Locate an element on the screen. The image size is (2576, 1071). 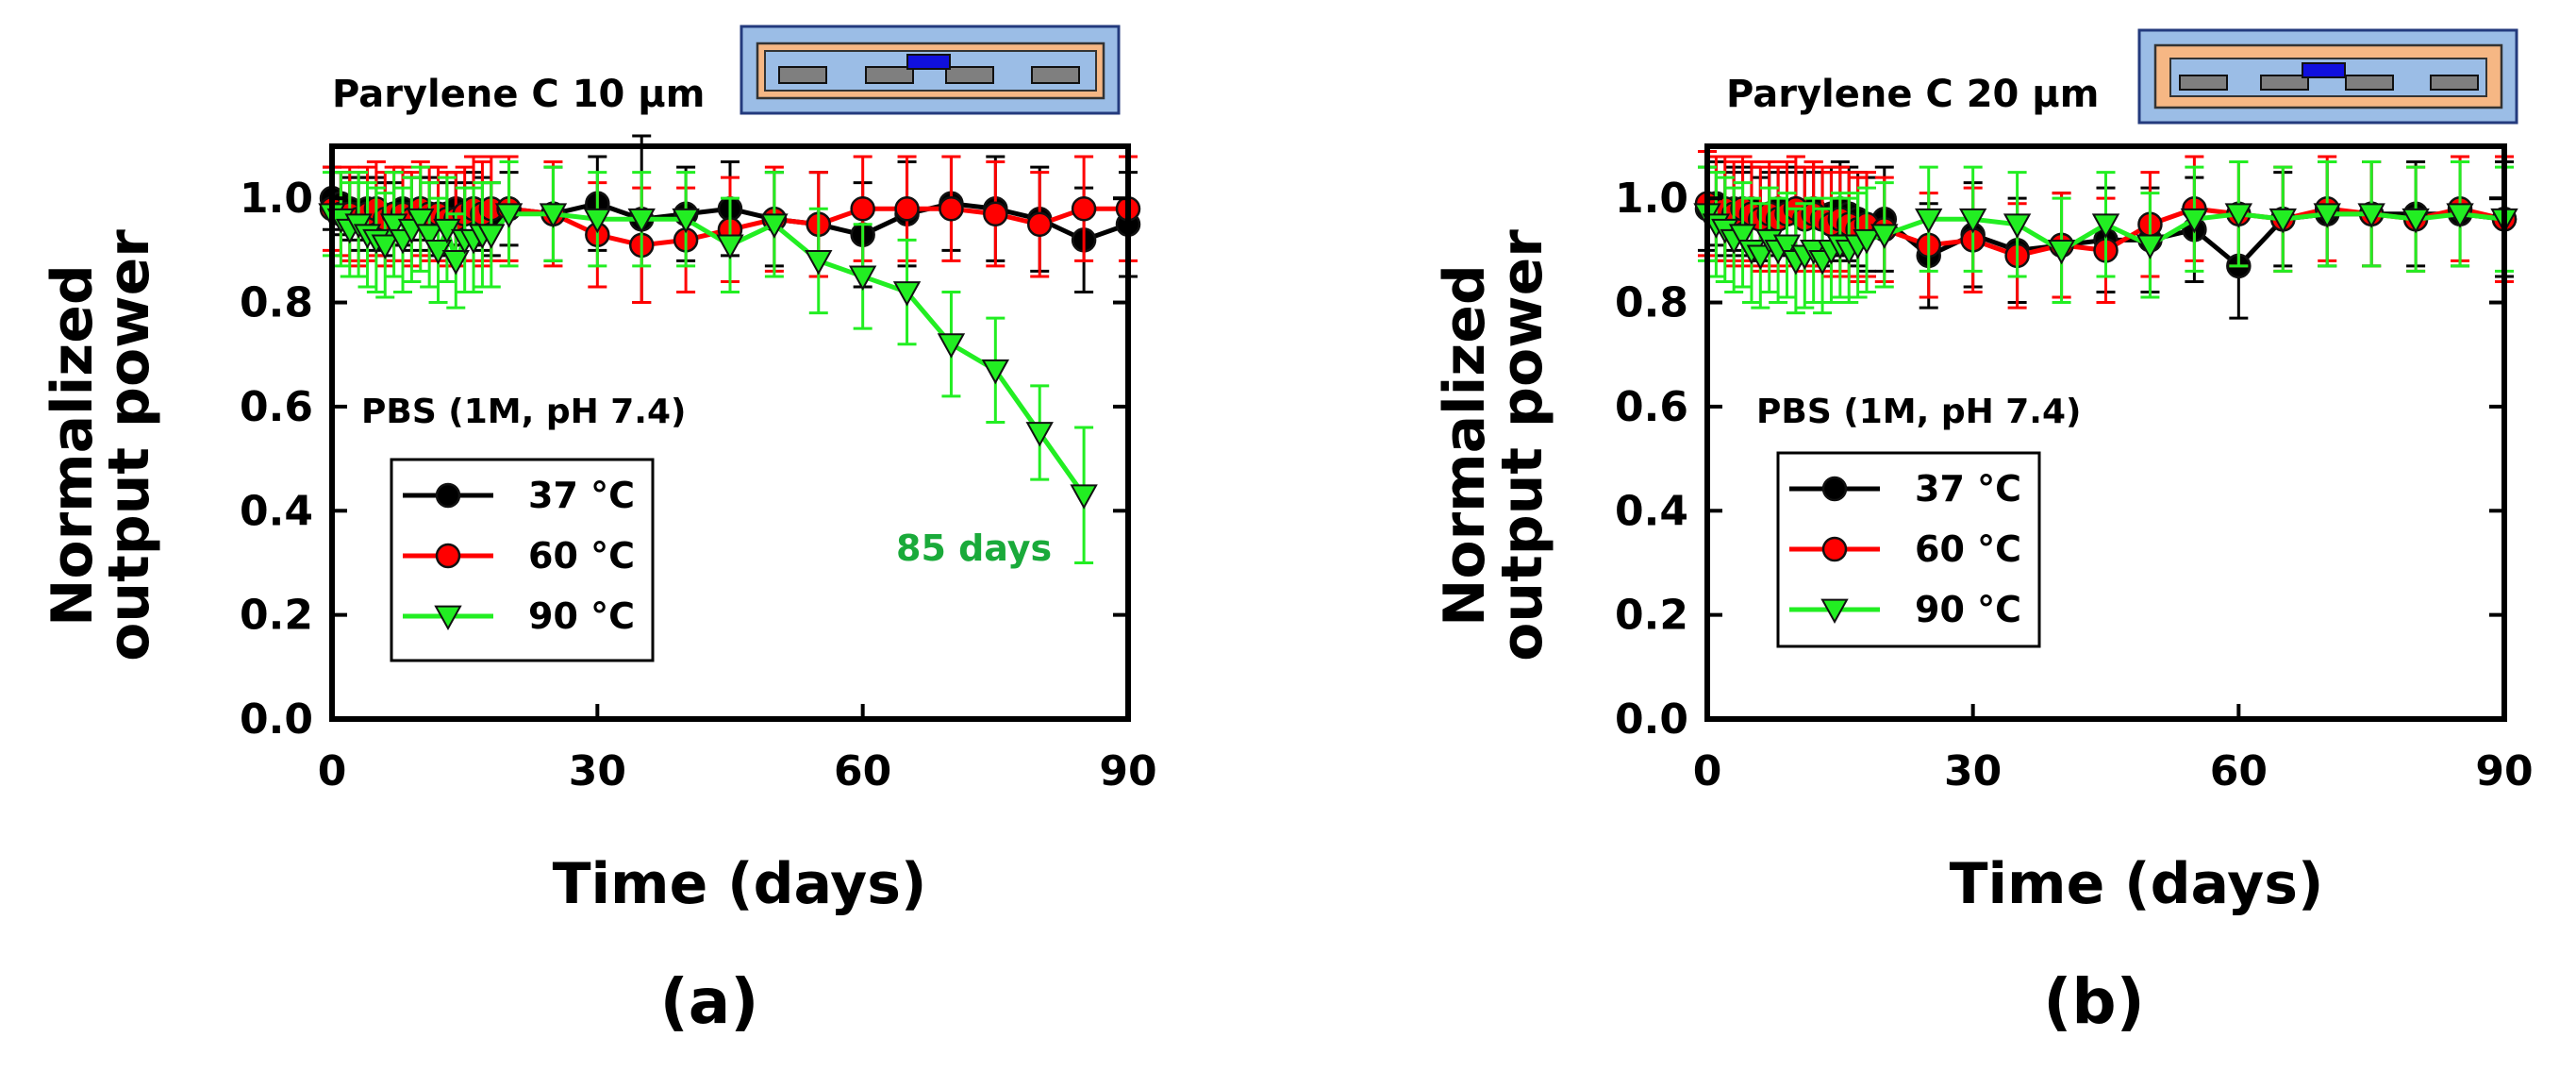
legend-a: 37 °C 60 °C 90 °C is located at coordinates (522, 560).